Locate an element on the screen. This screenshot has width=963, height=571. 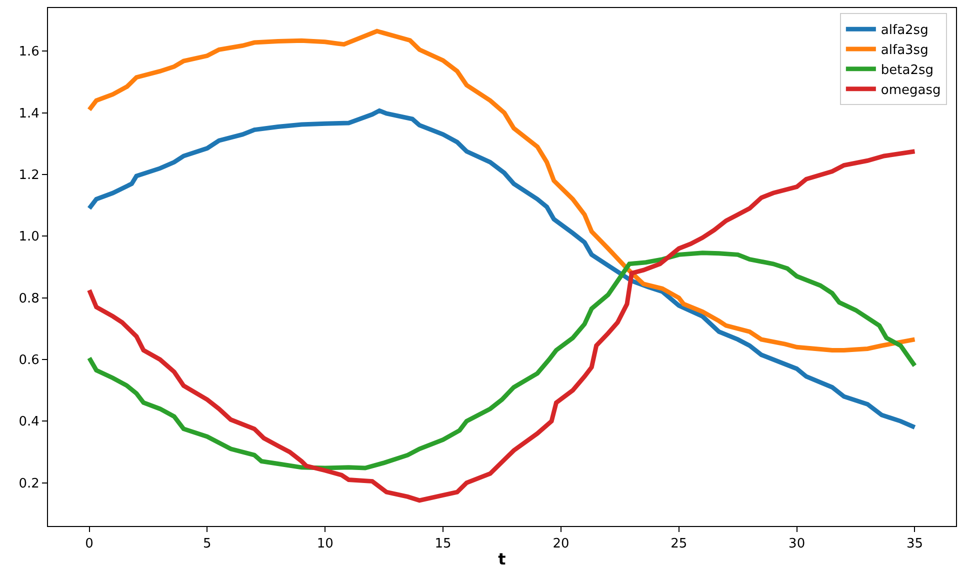
x-tick-label: 35 is located at coordinates (915, 544).